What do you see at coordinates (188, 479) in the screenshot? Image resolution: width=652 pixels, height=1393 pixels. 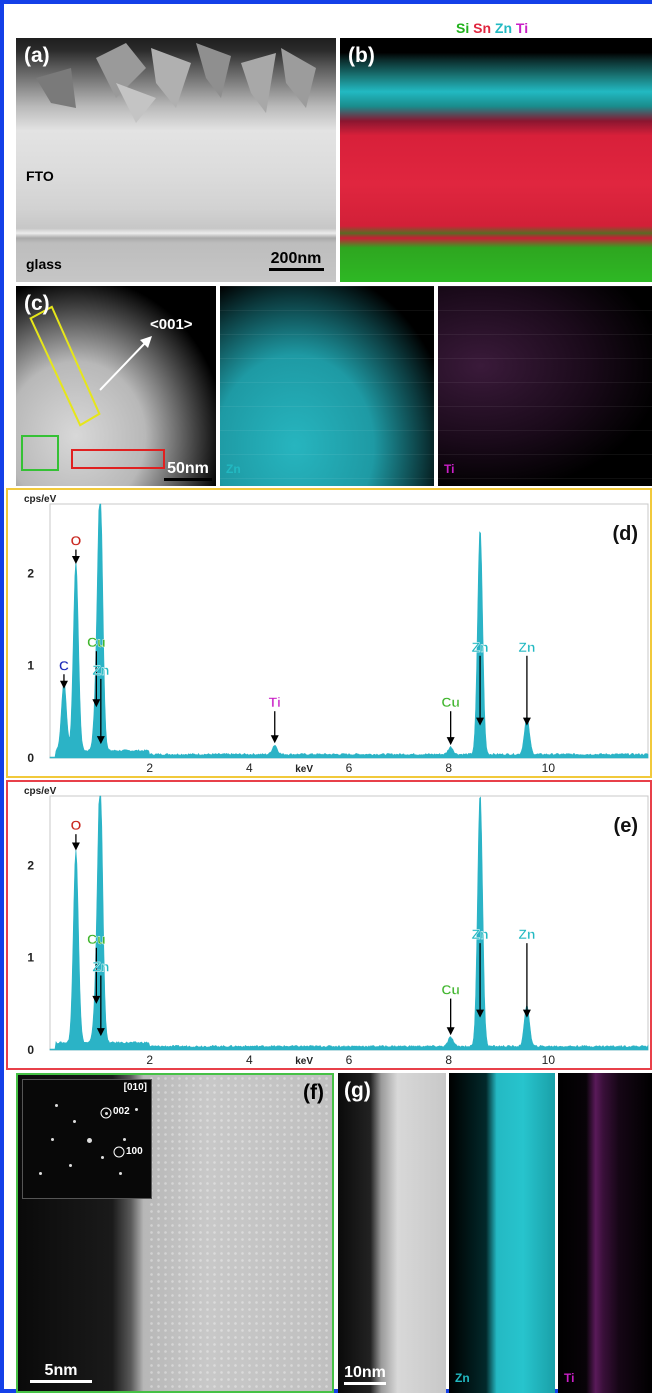 I see `scalebar-c-bar` at bounding box center [188, 479].